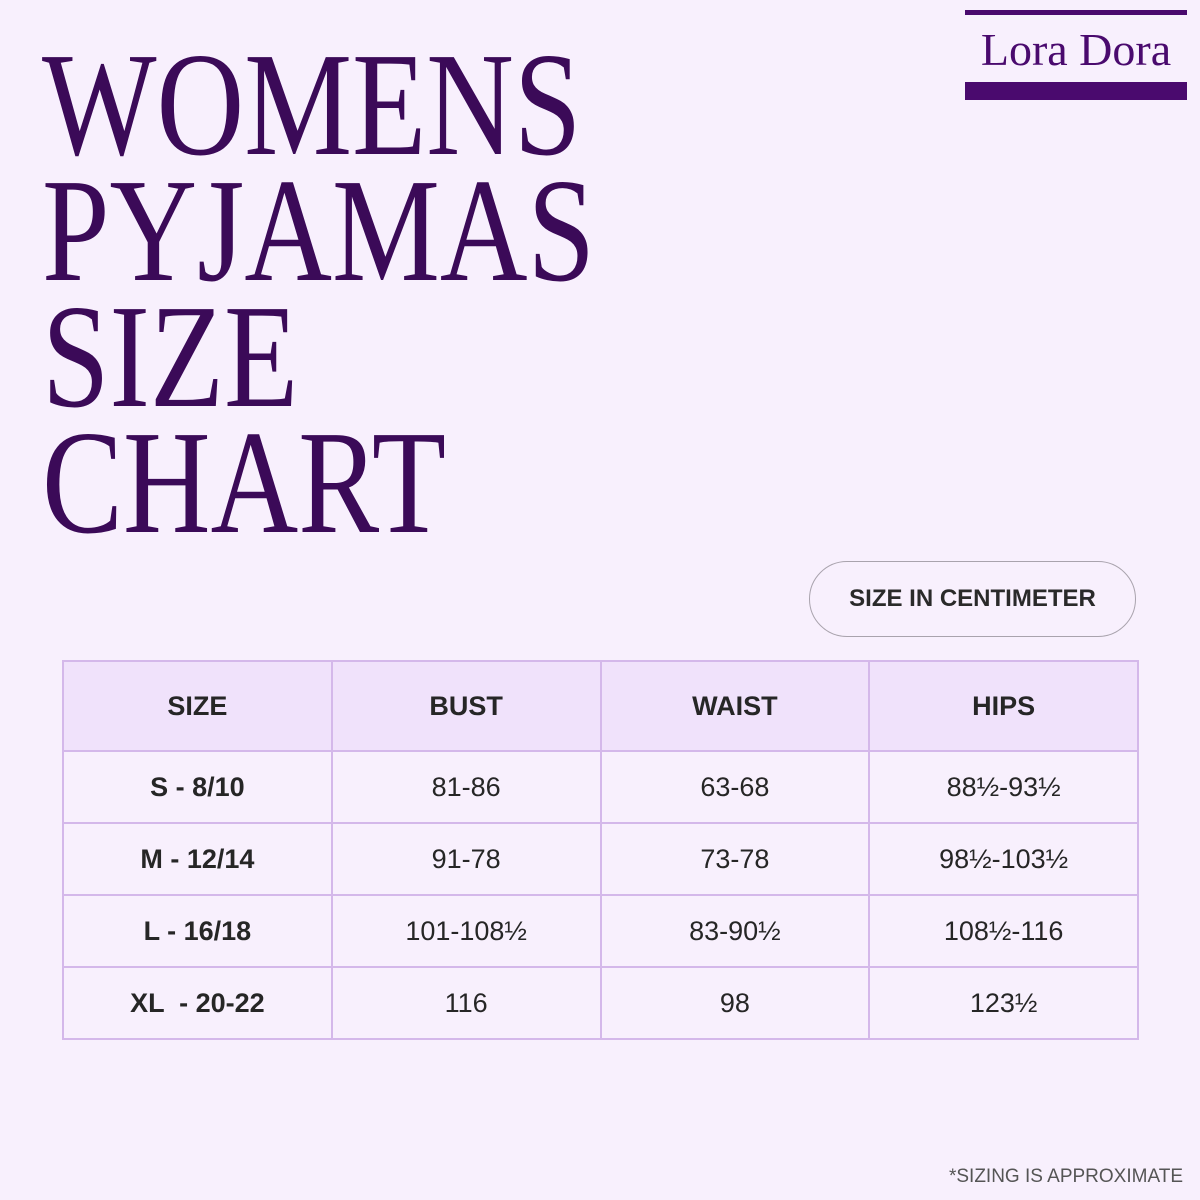  I want to click on header-row: SIZE BUST WAIST HIPS, so click(600, 706).